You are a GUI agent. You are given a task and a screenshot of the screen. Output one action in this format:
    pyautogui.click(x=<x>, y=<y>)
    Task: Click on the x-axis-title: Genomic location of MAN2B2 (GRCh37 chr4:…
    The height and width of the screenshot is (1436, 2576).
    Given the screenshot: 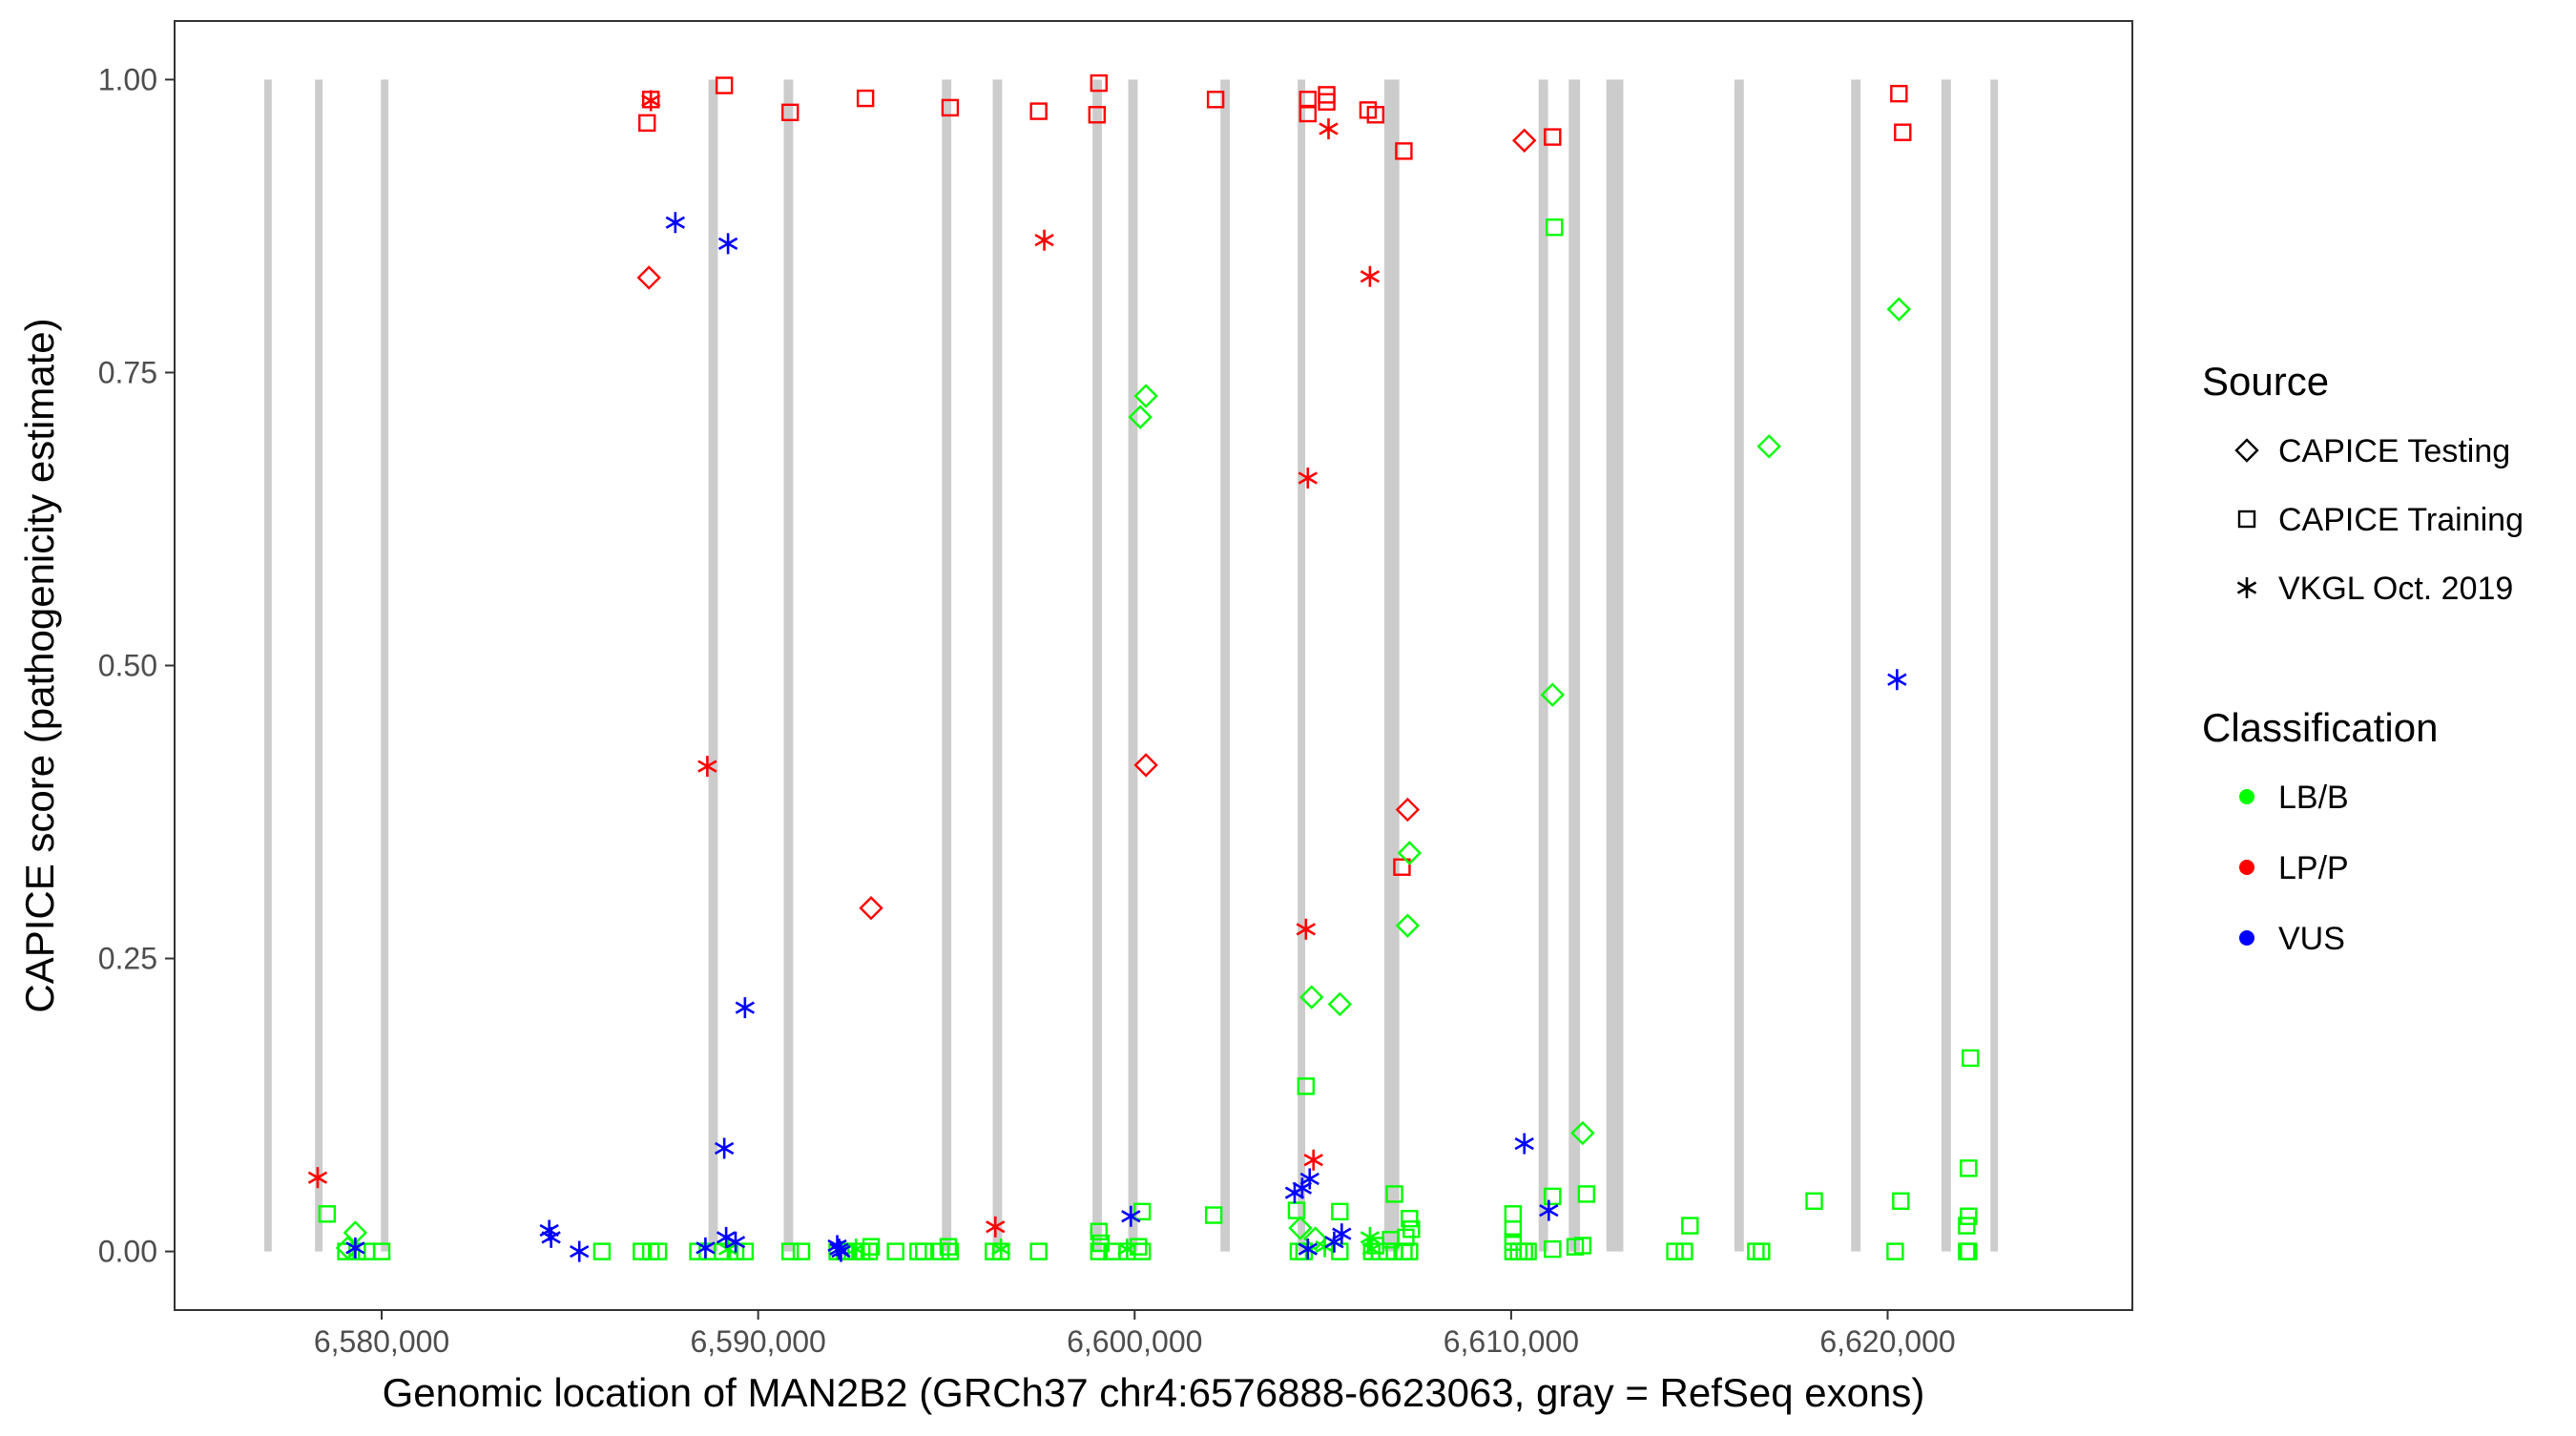 What is the action you would take?
    pyautogui.click(x=1154, y=1392)
    